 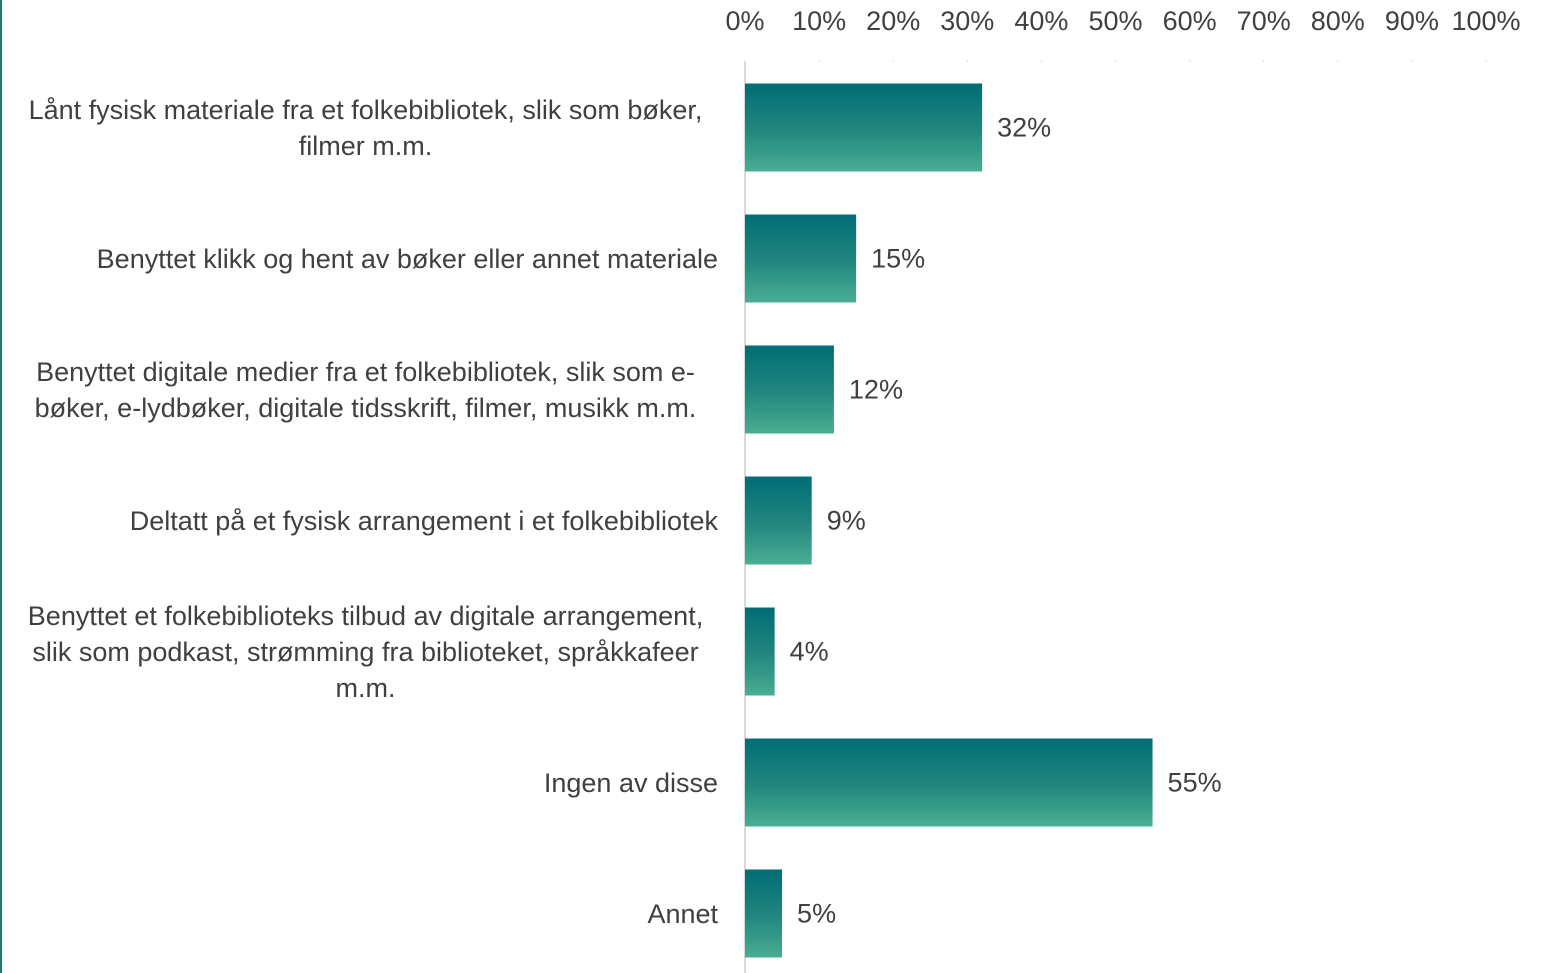 I want to click on x-tick-label: 50%, so click(x=1115, y=21).